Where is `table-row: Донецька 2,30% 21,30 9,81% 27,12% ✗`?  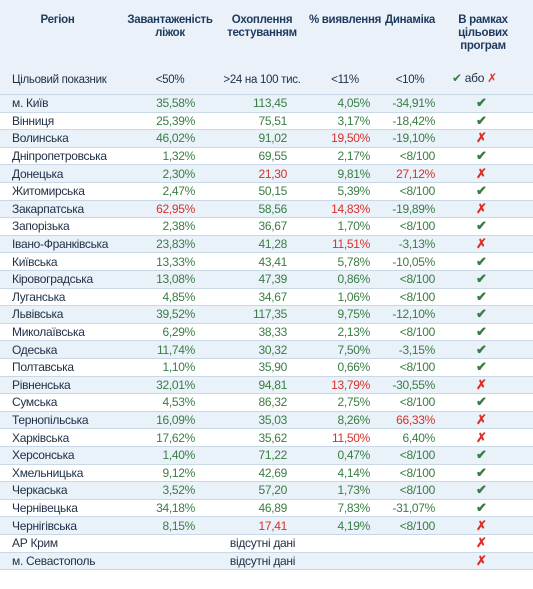 table-row: Донецька 2,30% 21,30 9,81% 27,12% ✗ is located at coordinates (266, 174).